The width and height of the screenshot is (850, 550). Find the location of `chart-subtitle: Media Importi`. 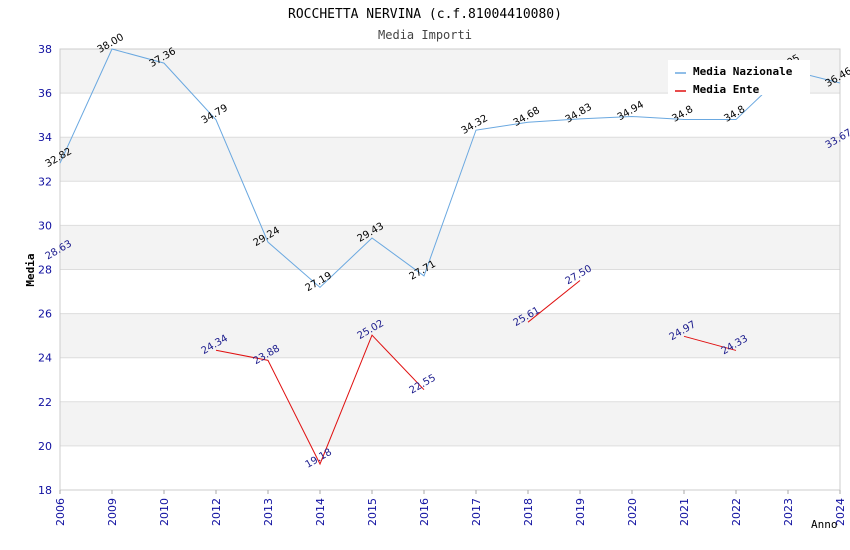

chart-subtitle: Media Importi is located at coordinates (425, 35).